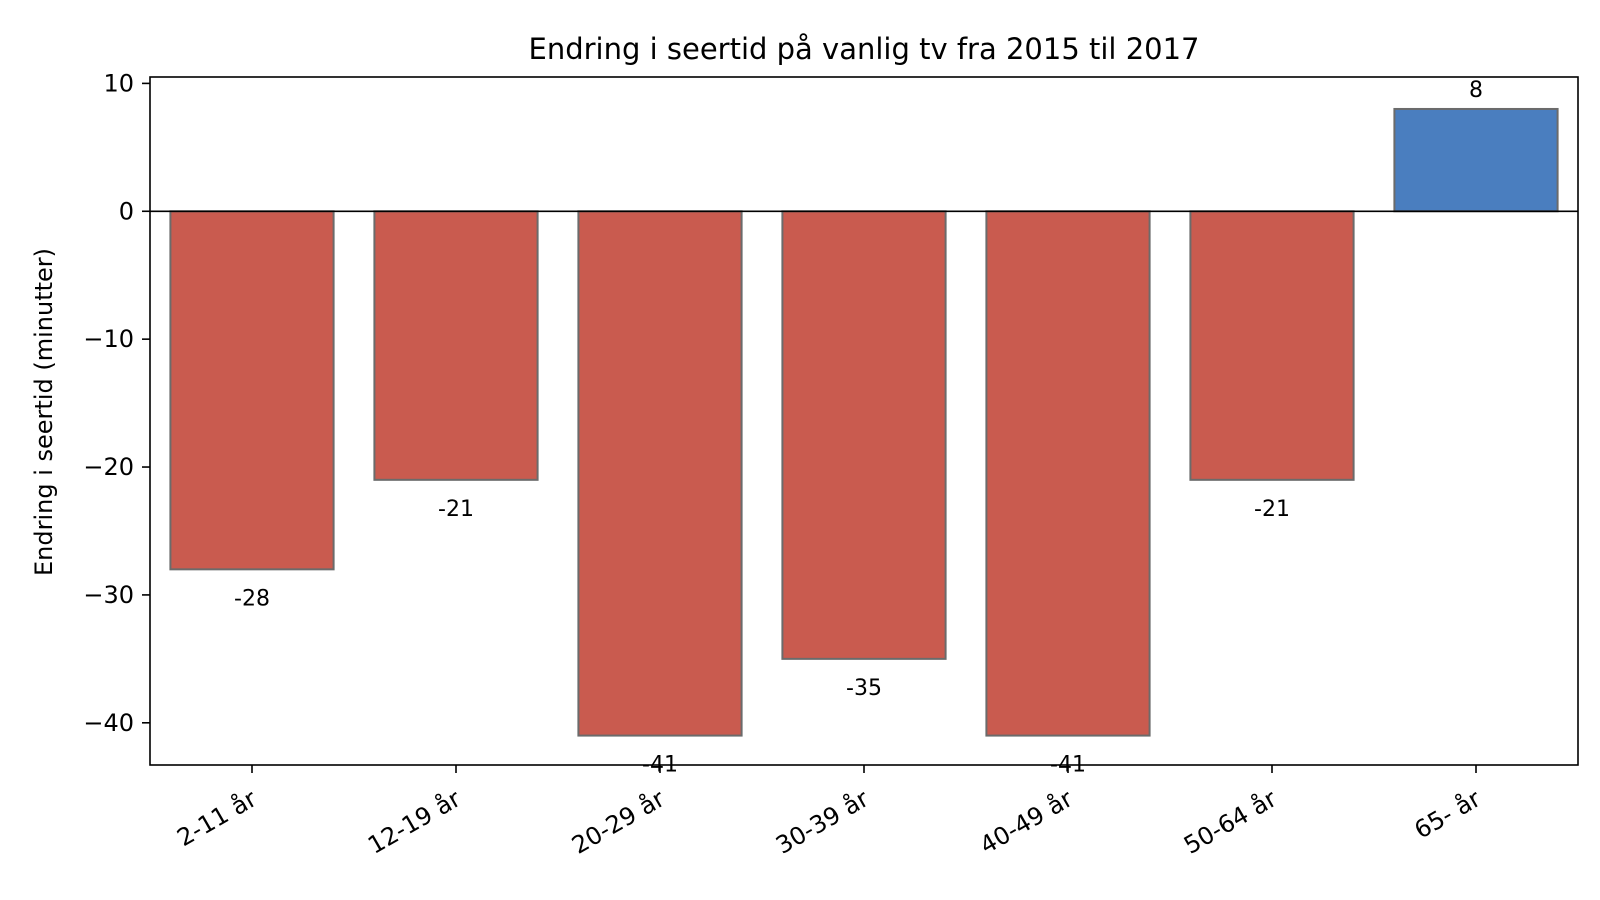 Image resolution: width=1600 pixels, height=900 pixels. Describe the element at coordinates (456, 509) in the screenshot. I see `bar-value-label-1: -21` at that location.